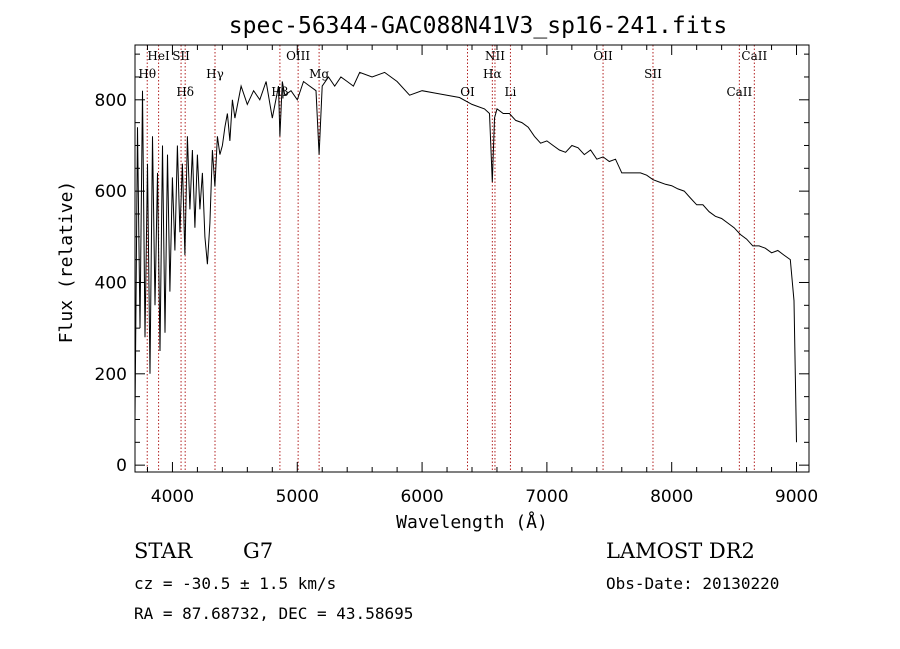 The width and height of the screenshot is (900, 649). Describe the element at coordinates (546, 497) in the screenshot. I see `x-tick-label: 7000` at that location.